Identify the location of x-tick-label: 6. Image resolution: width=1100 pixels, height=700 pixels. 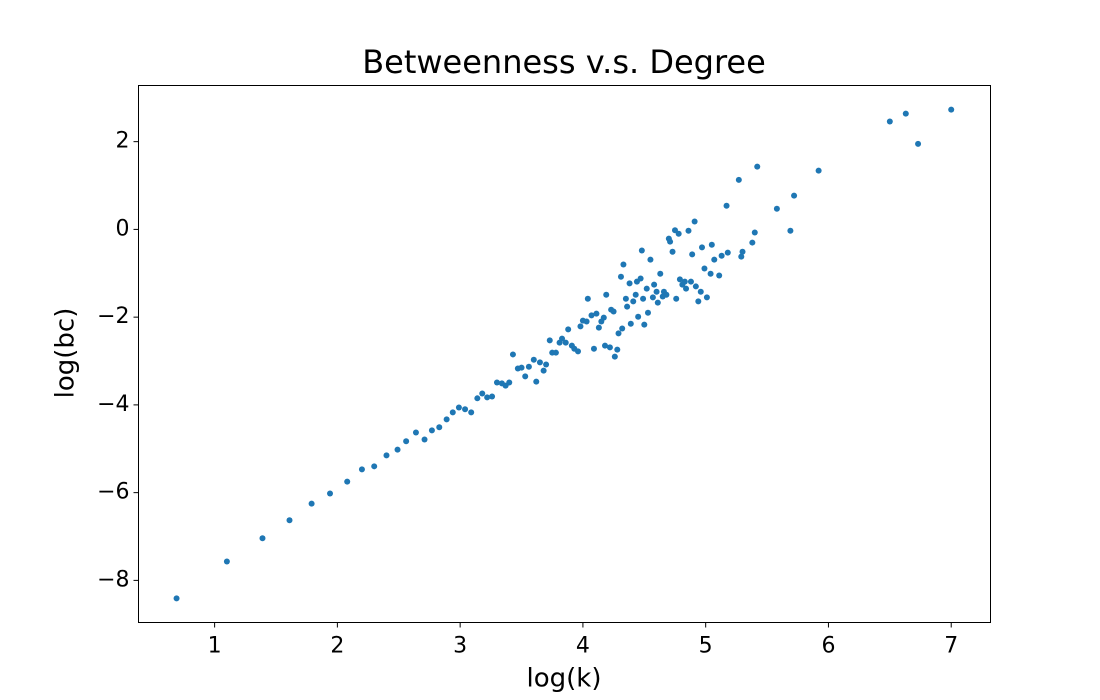
(828, 646).